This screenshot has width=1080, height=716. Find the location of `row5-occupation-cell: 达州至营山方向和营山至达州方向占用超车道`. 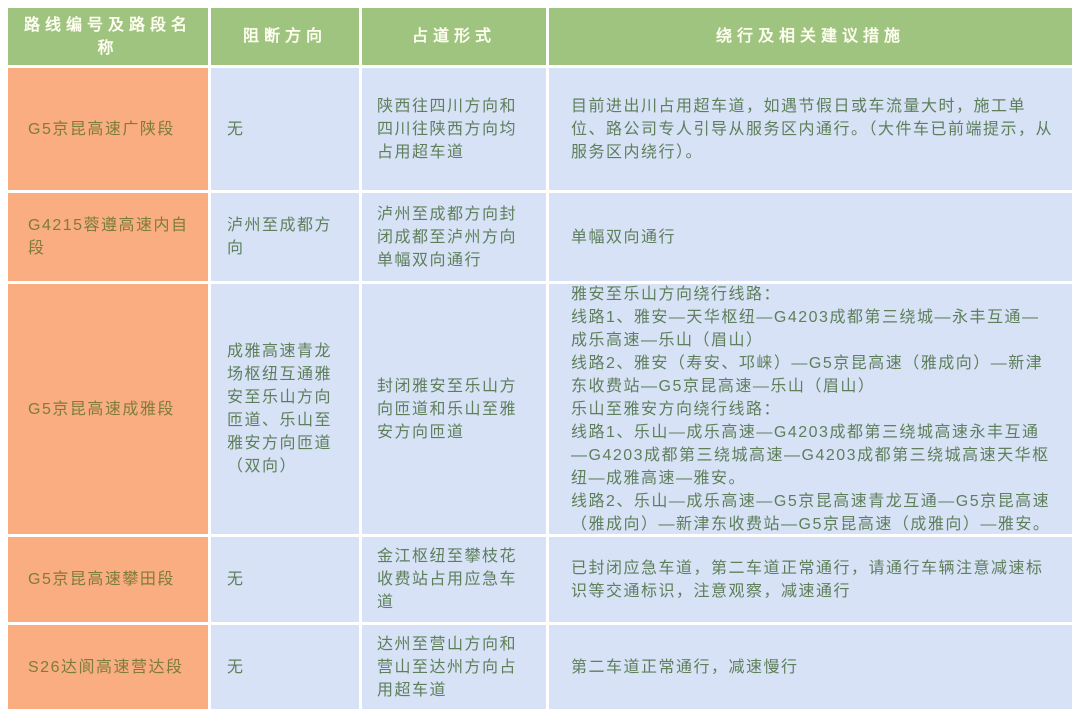

row5-occupation-cell: 达州至营山方向和营山至达州方向占用超车道 is located at coordinates (454, 667).